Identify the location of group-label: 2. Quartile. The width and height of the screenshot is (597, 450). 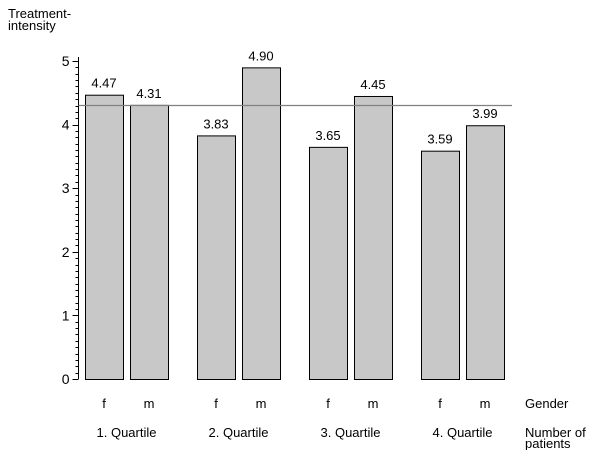
(239, 432).